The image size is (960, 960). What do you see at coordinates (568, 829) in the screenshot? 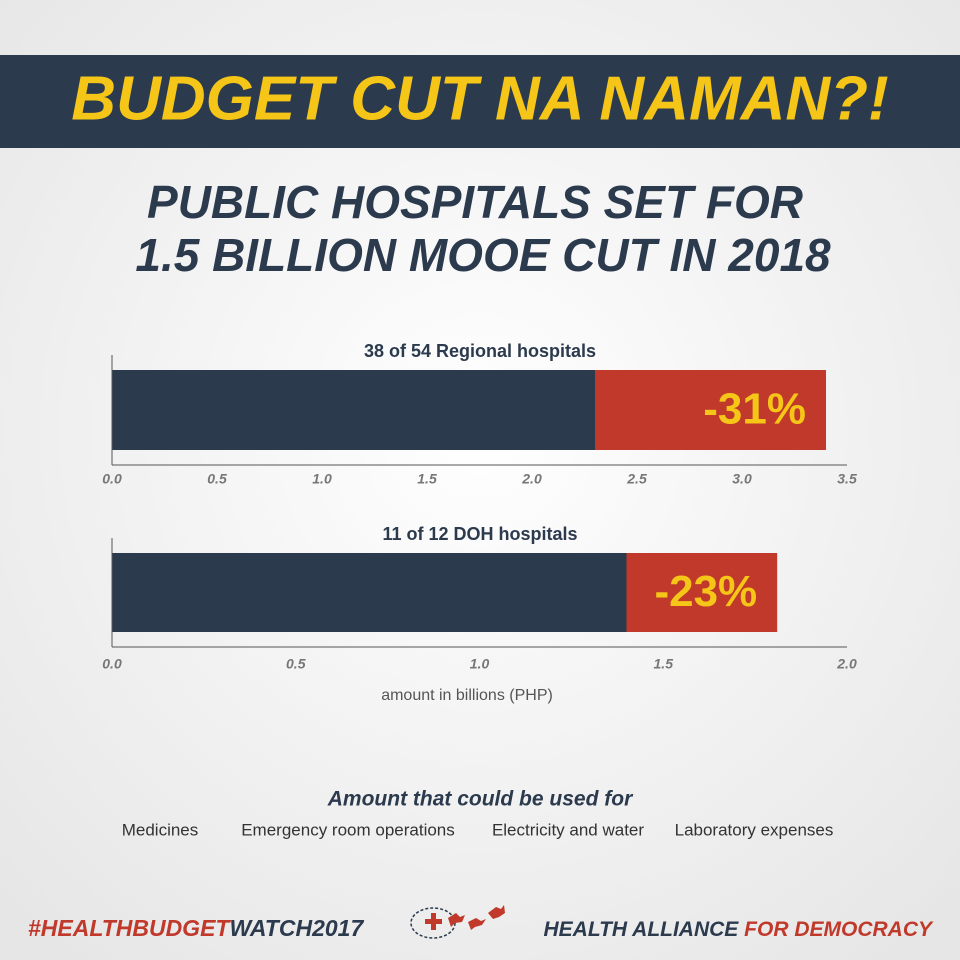
I see `use-item: Electricity and water` at bounding box center [568, 829].